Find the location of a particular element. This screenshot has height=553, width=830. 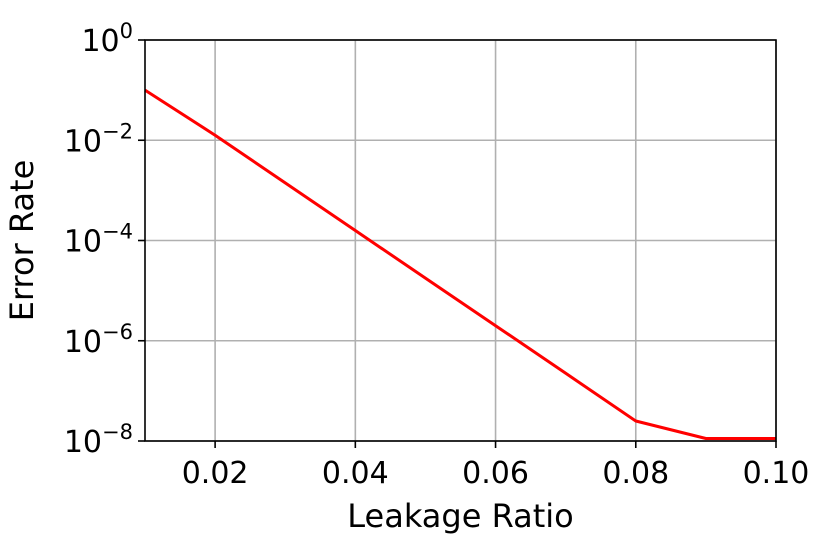

x-tick-labels: 0.02 0.04 0.06 0.08 0.10 is located at coordinates (496, 473).